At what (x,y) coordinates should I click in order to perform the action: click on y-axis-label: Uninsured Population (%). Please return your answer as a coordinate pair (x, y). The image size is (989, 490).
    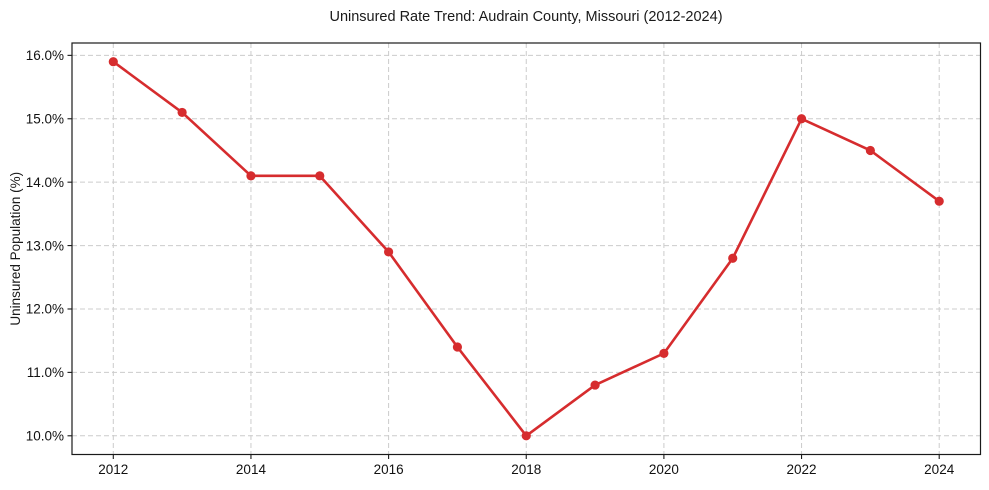
    Looking at the image, I should click on (15, 249).